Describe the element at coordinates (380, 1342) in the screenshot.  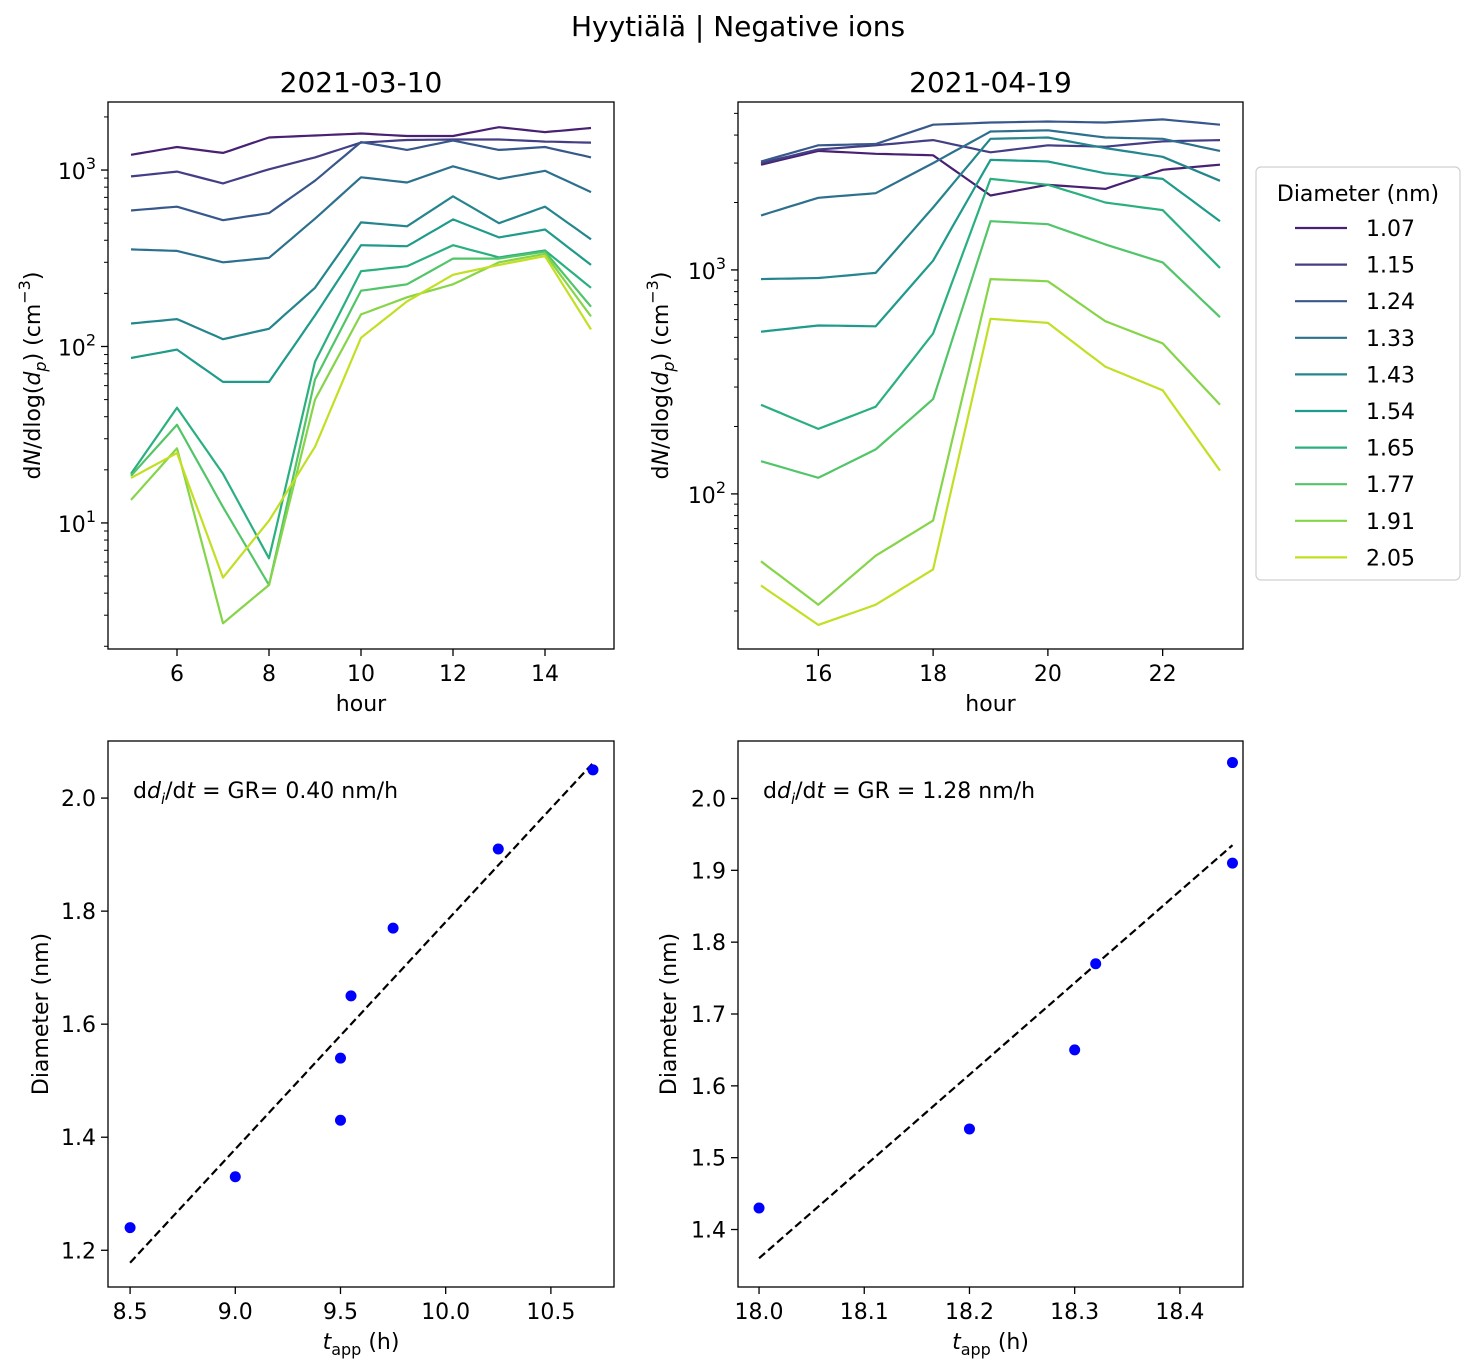
I see `x-axis-label-unit: (h)` at that location.